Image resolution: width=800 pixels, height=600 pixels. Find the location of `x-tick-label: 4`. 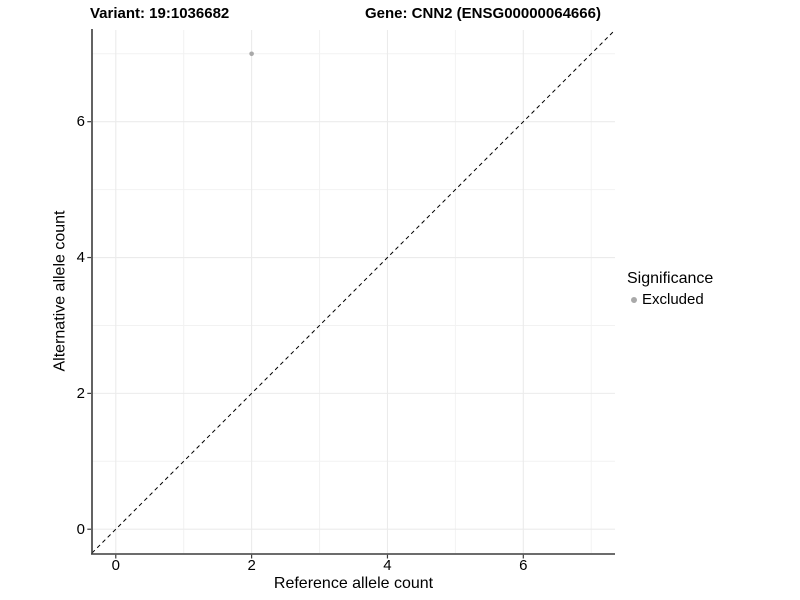

x-tick-label: 4 is located at coordinates (387, 565).